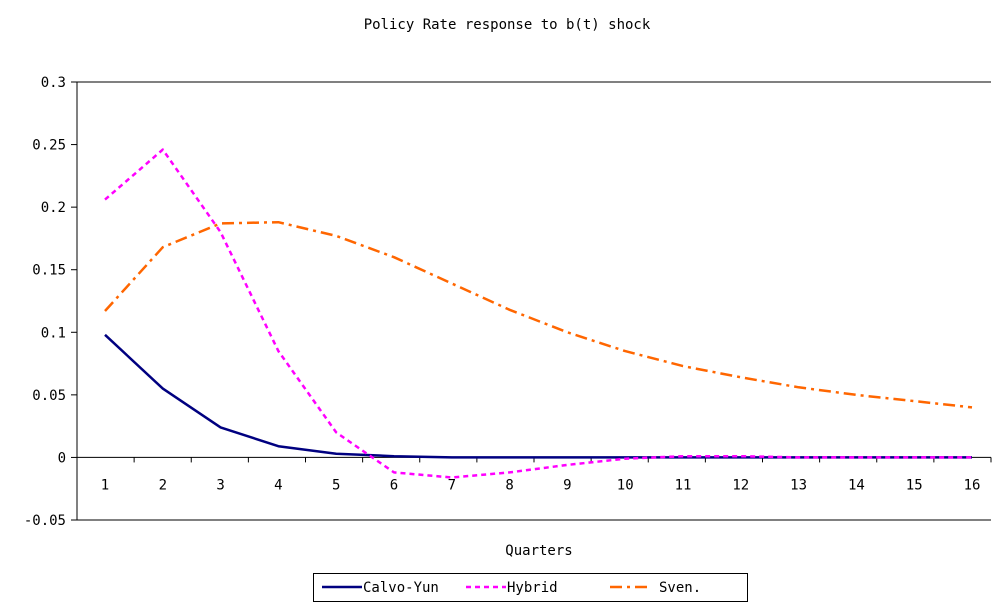  Describe the element at coordinates (507, 25) in the screenshot. I see `chart-title: Policy Rate response to b(t) shock` at that location.